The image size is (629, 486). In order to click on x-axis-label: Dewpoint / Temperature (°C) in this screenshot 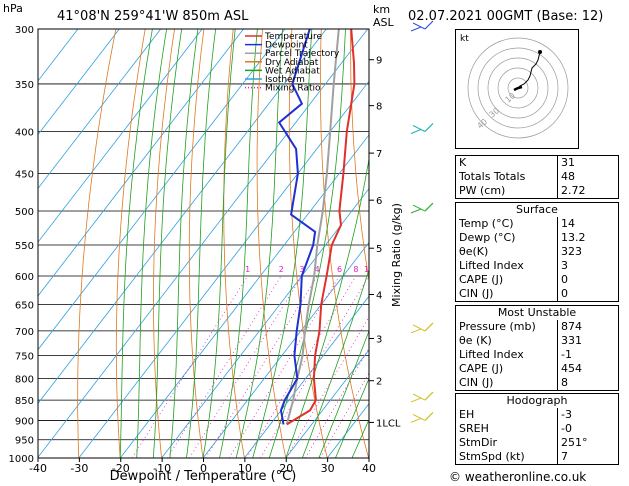, I will do `click(203, 476)`.